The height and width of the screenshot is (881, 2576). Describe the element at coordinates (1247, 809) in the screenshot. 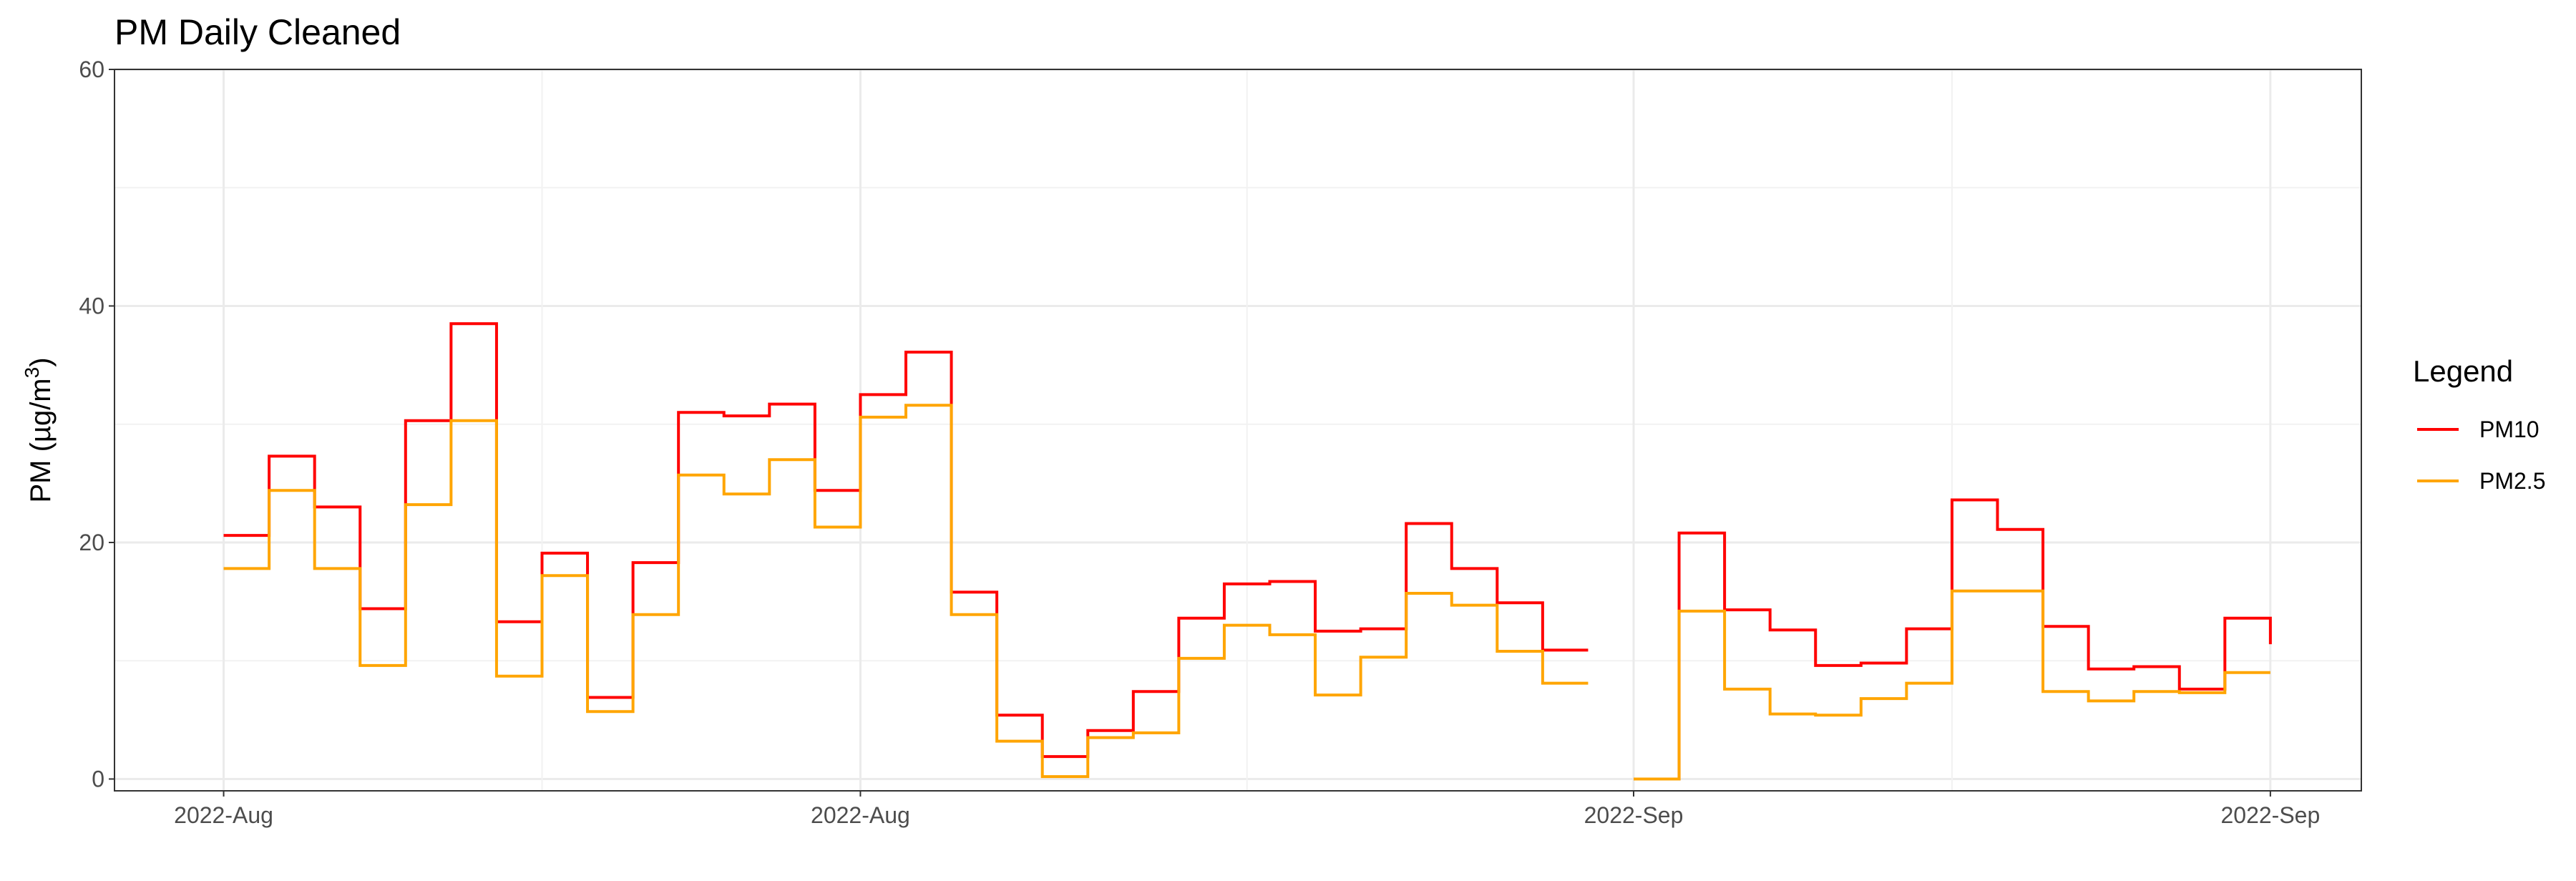

I see `x-axis: 2022-Aug 2022-Aug 2022-Sep 2022-Sep` at that location.